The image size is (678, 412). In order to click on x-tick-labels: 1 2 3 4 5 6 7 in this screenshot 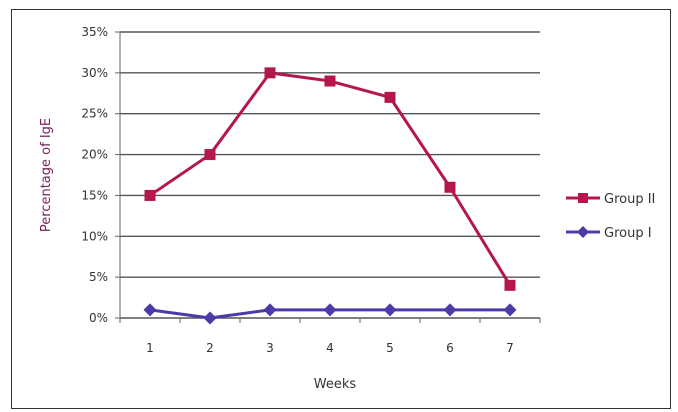, I will do `click(330, 348)`.